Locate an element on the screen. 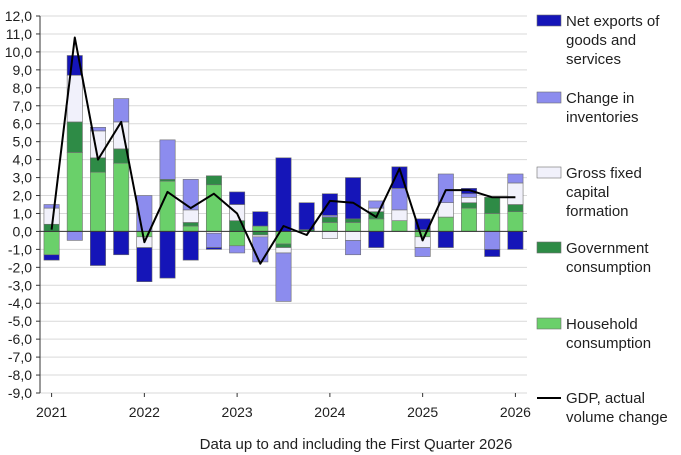 The image size is (681, 455). legend-swatch-household-consumption is located at coordinates (549, 323).